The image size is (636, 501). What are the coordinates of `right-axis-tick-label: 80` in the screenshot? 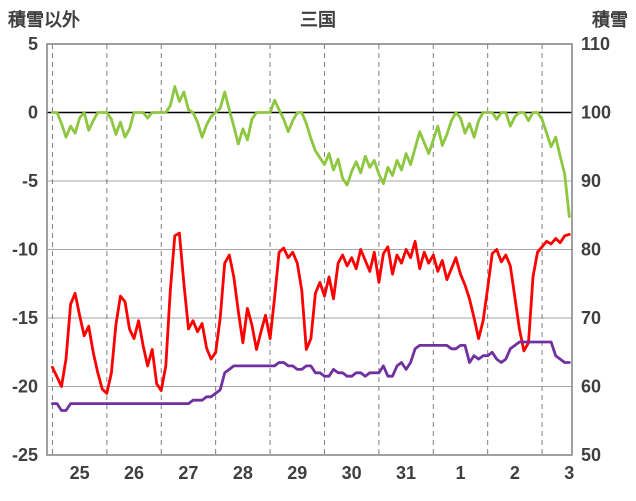 It's located at (591, 250).